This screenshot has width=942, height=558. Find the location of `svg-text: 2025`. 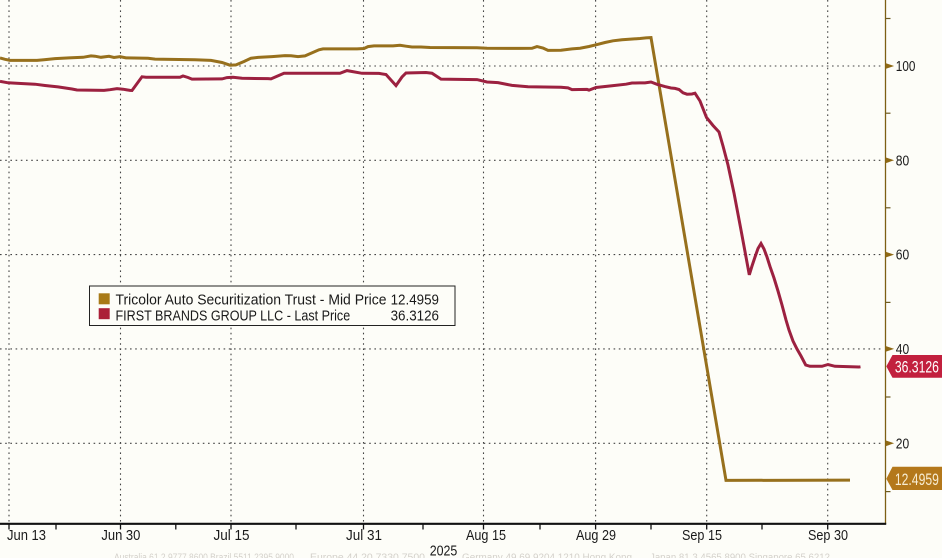

svg-text: 2025 is located at coordinates (444, 551).